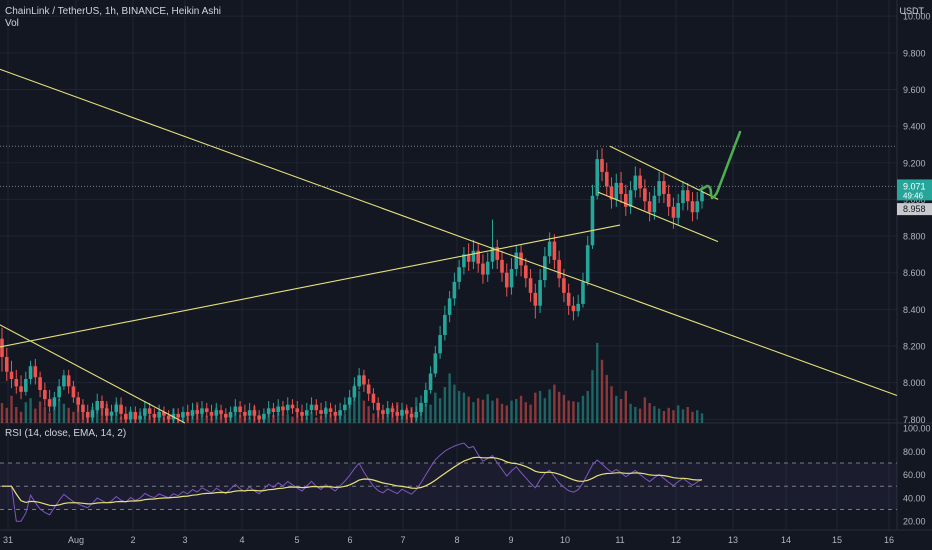 This screenshot has height=550, width=932. Describe the element at coordinates (837, 540) in the screenshot. I see `time-tick-label: 15` at that location.